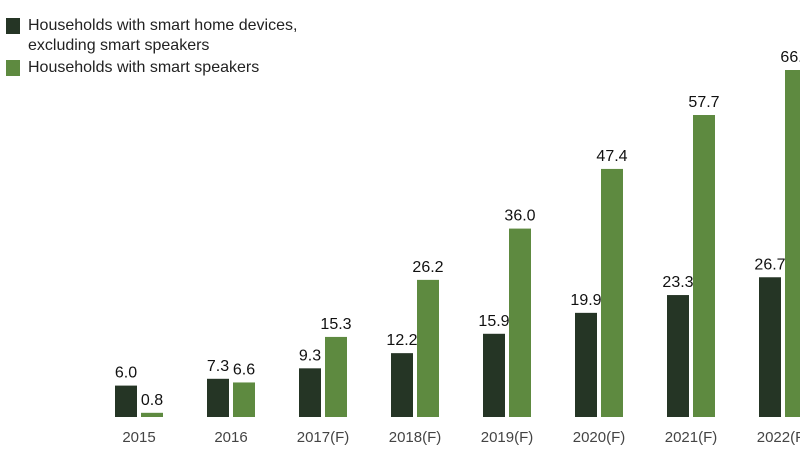 The height and width of the screenshot is (454, 800). Describe the element at coordinates (144, 67) in the screenshot. I see `legend-label-smart-speakers: Households with smart speakers` at that location.